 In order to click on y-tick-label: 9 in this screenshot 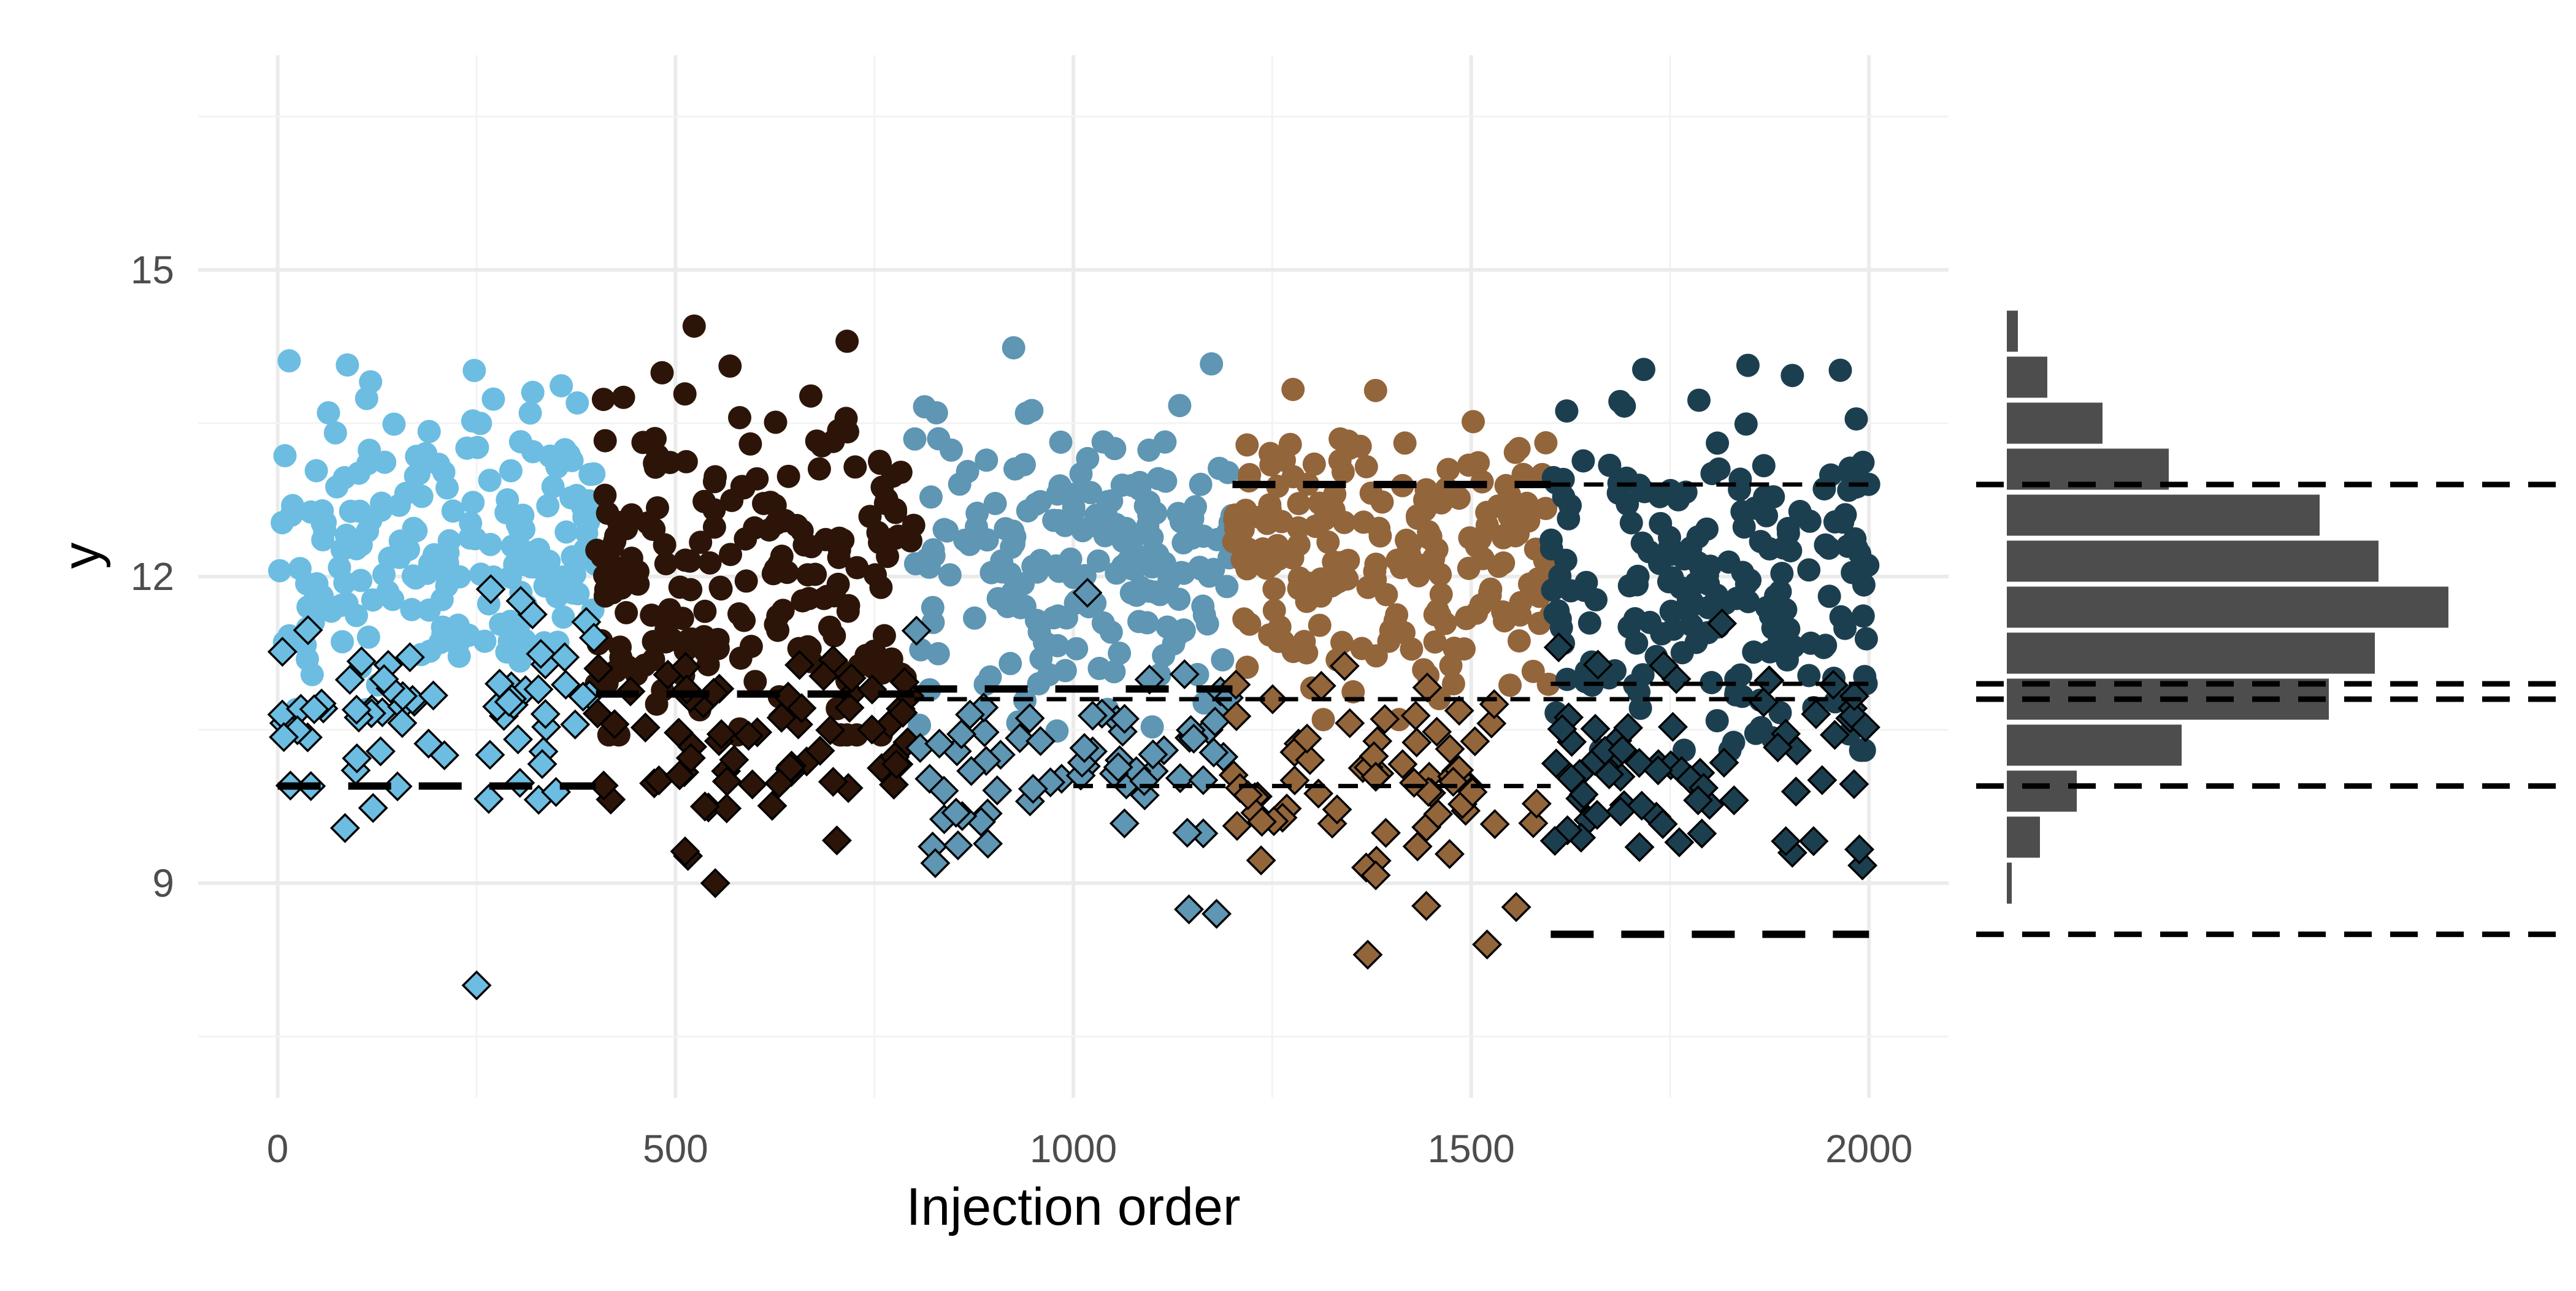, I will do `click(163, 883)`.